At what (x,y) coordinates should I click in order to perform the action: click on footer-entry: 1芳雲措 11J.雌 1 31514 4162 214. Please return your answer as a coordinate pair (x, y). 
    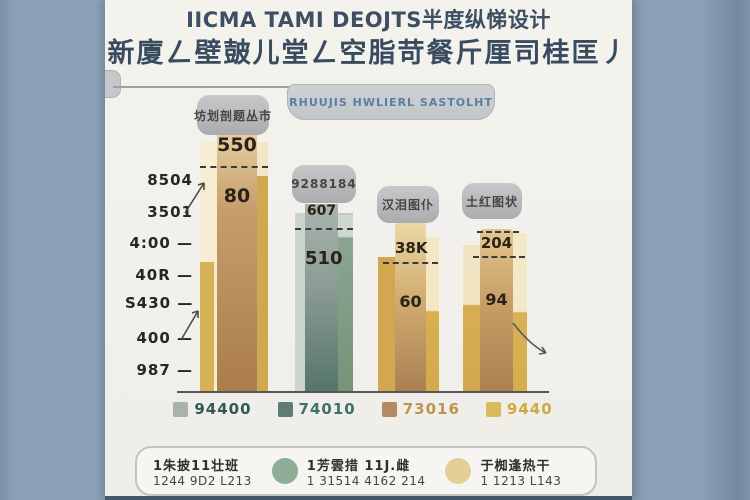
    Looking at the image, I should click on (348, 471).